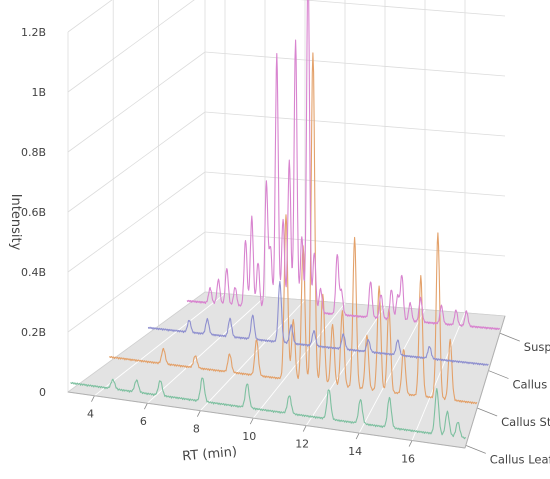 Image resolution: width=550 pixels, height=479 pixels. I want to click on x-tick-label: 10, so click(249, 436).